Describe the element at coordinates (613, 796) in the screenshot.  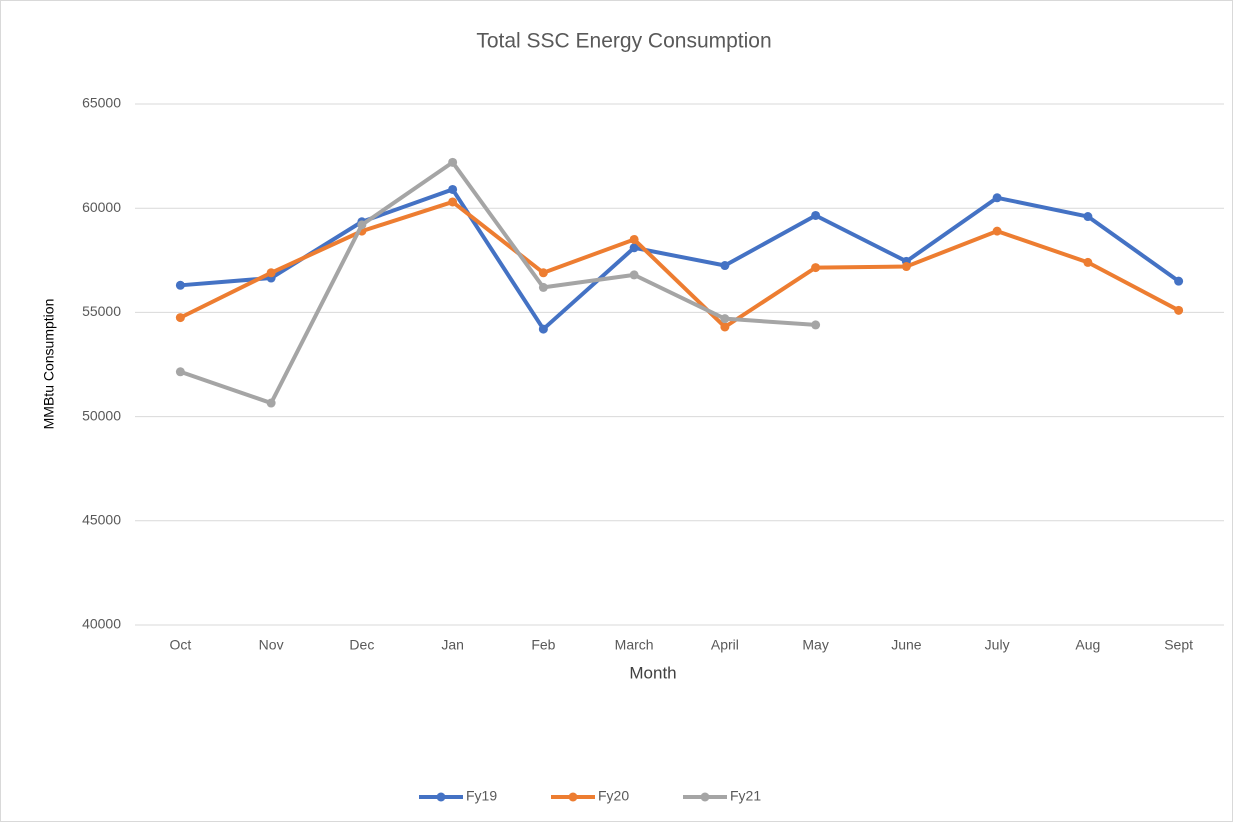
I see `legend-label: Fy20` at that location.